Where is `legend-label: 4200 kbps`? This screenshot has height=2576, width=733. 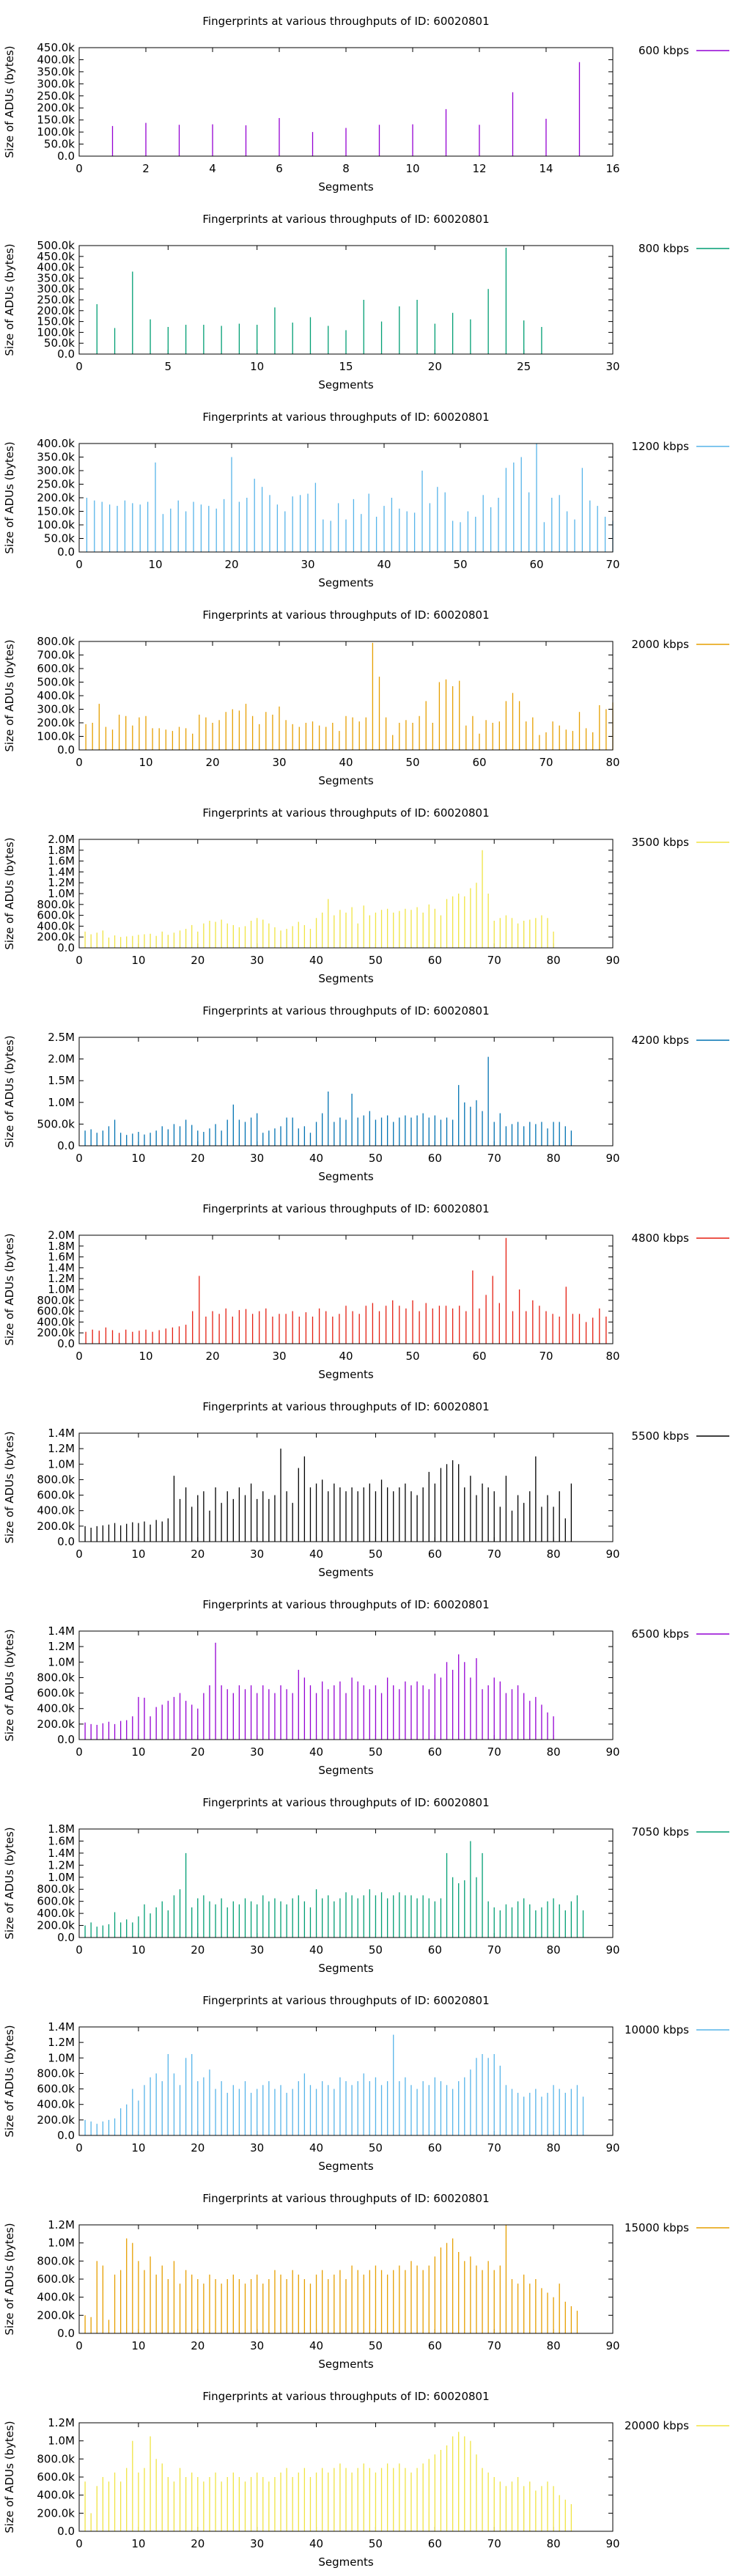
legend-label: 4200 kbps is located at coordinates (661, 1040).